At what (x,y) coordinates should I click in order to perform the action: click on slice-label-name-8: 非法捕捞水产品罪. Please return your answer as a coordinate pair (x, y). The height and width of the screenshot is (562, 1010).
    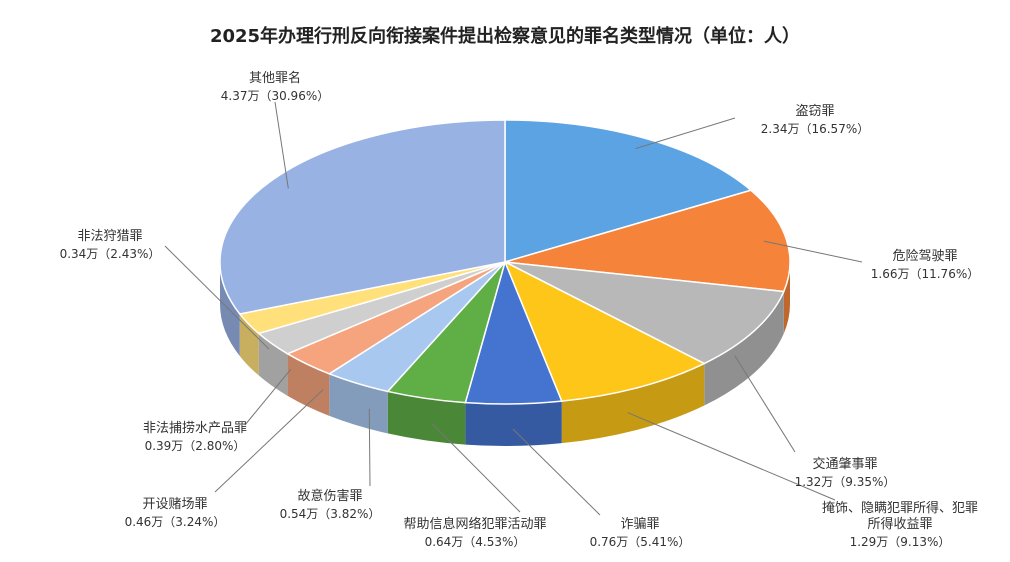
    Looking at the image, I should click on (195, 428).